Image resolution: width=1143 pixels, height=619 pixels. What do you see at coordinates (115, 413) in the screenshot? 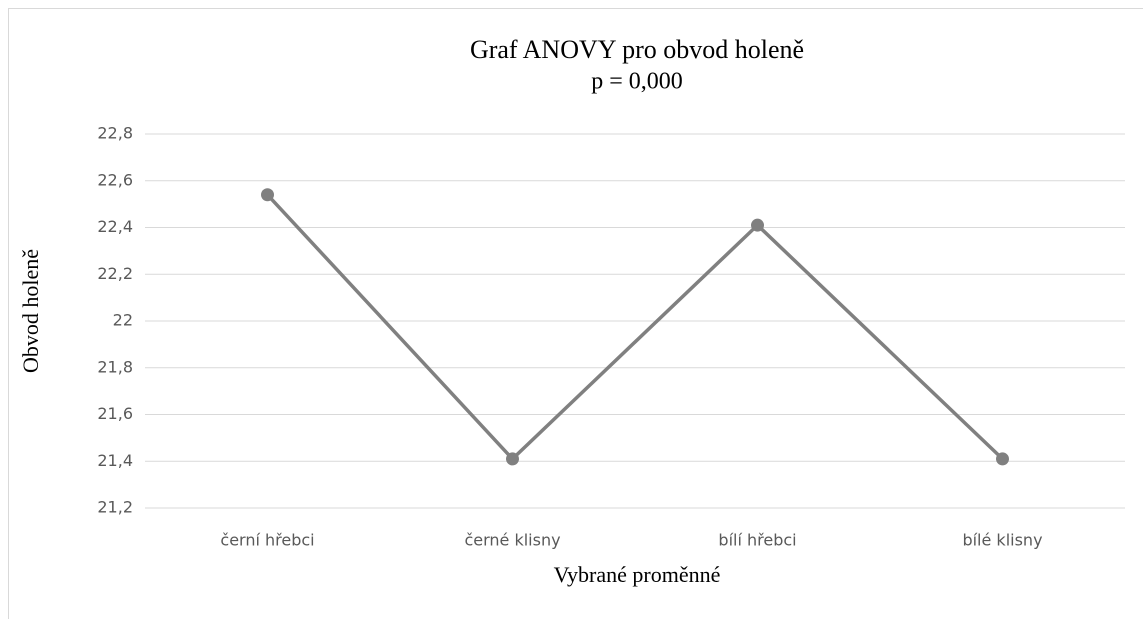
I see `y-tick-label: 21,6` at bounding box center [115, 413].